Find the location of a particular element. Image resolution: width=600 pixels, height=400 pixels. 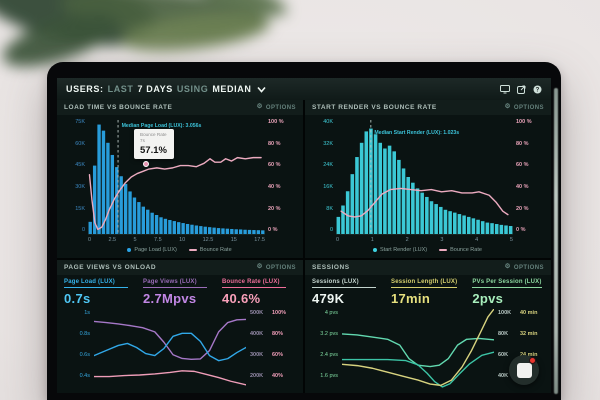

median-annotation: Median Start Render (LUX): 1.023s is located at coordinates (417, 133).